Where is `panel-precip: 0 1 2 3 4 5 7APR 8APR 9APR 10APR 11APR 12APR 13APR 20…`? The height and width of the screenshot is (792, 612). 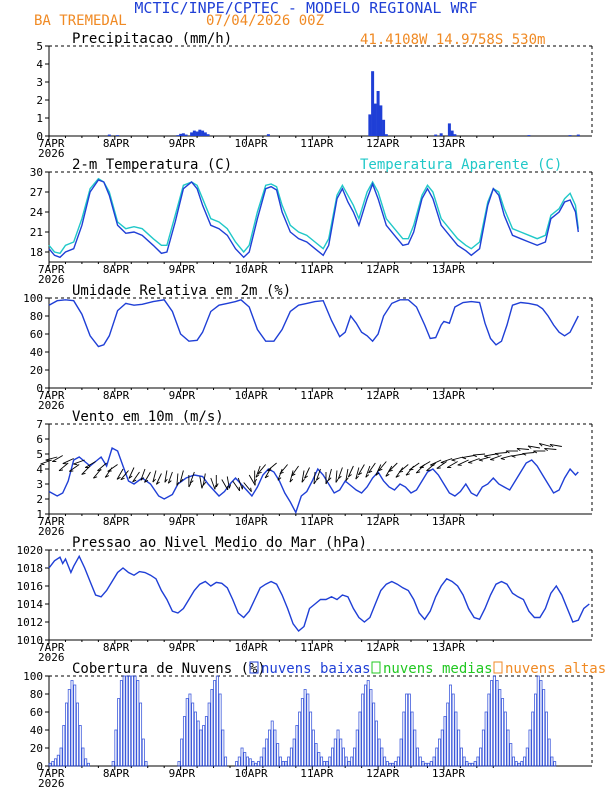 panel-precip: 0 1 2 3 4 5 7APR 8APR 9APR 10APR 11APR 12APR 13APR 20… is located at coordinates (314, 95).